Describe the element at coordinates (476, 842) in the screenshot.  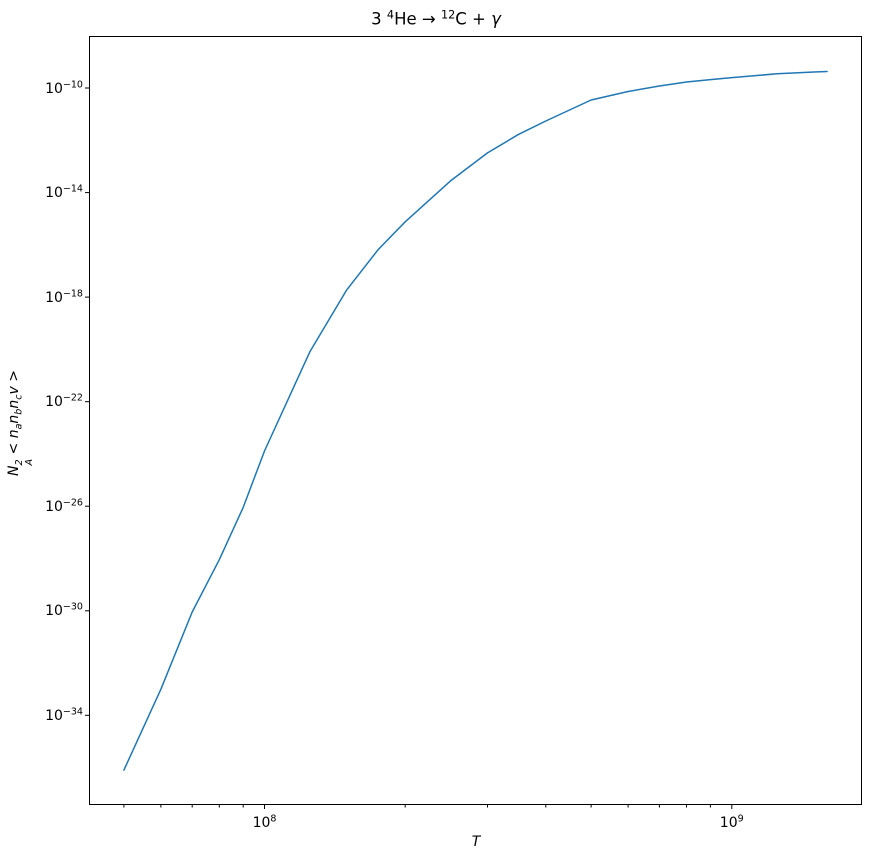
I see `x-axis-label: T` at that location.